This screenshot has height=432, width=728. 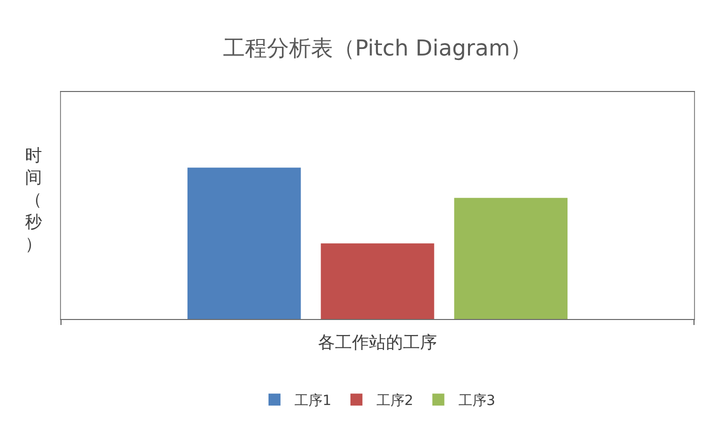 I want to click on legend-label: 工序2, so click(x=395, y=401).